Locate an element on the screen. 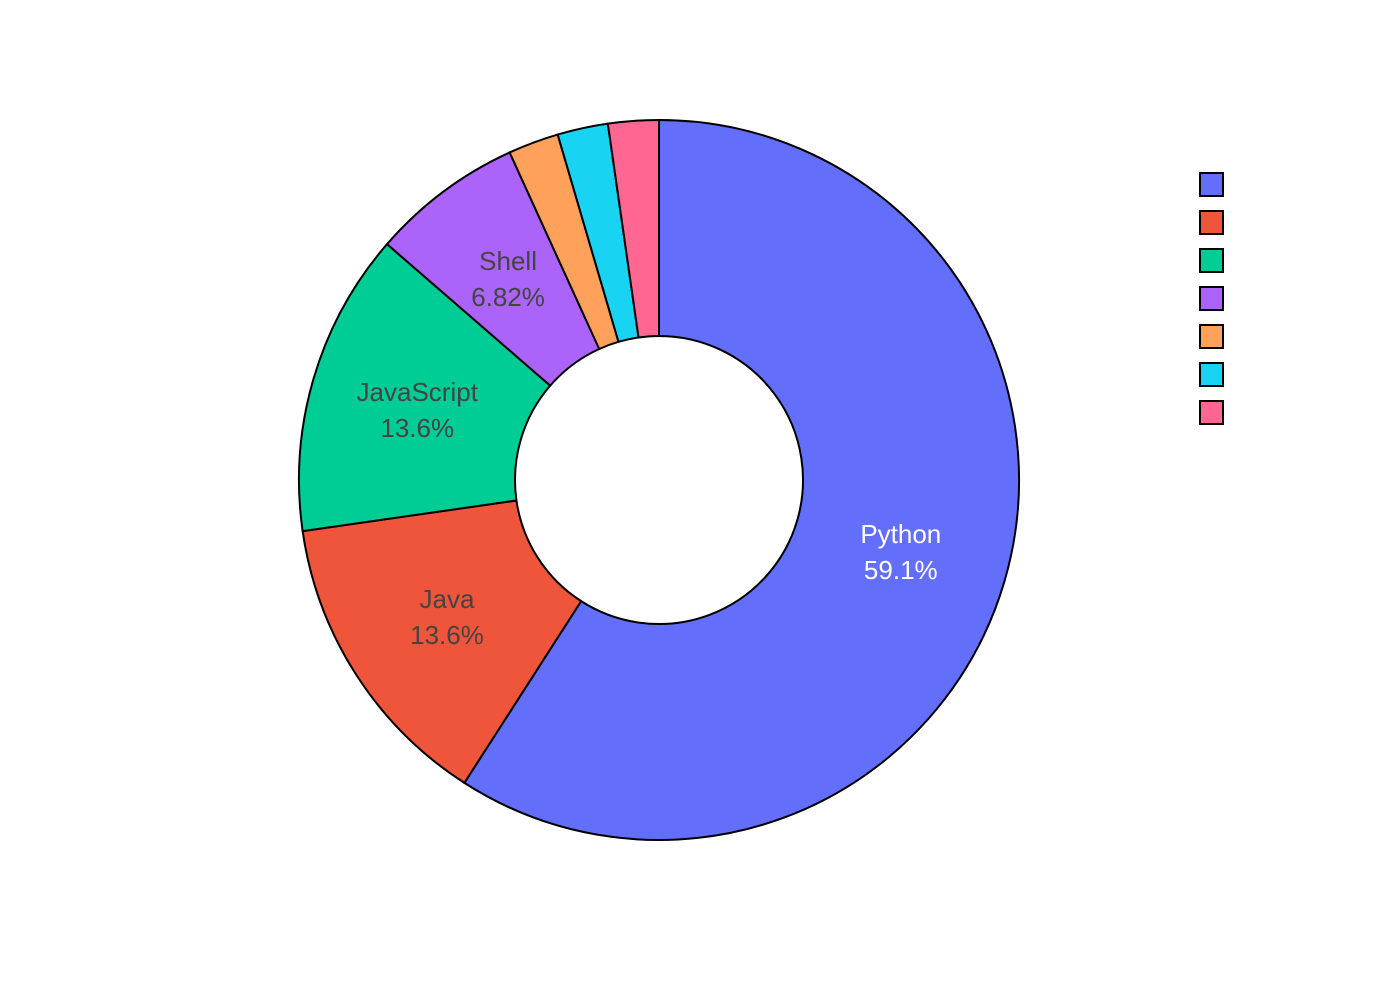 The width and height of the screenshot is (1400, 1005). slice-label-python: Python is located at coordinates (900, 534).